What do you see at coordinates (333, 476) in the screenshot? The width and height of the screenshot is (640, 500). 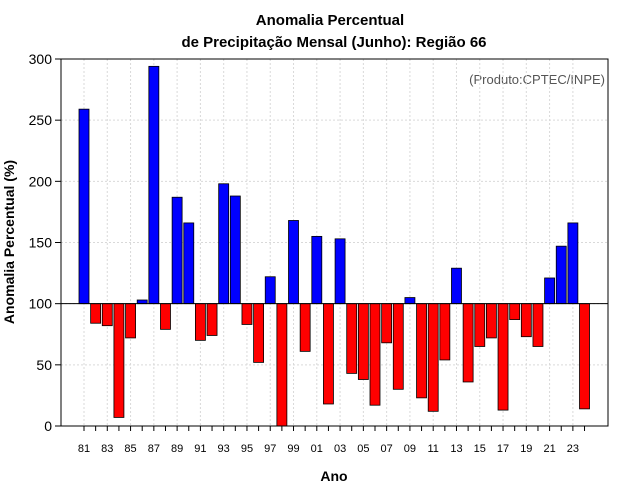 I see `x-axis-label: Ano` at bounding box center [333, 476].